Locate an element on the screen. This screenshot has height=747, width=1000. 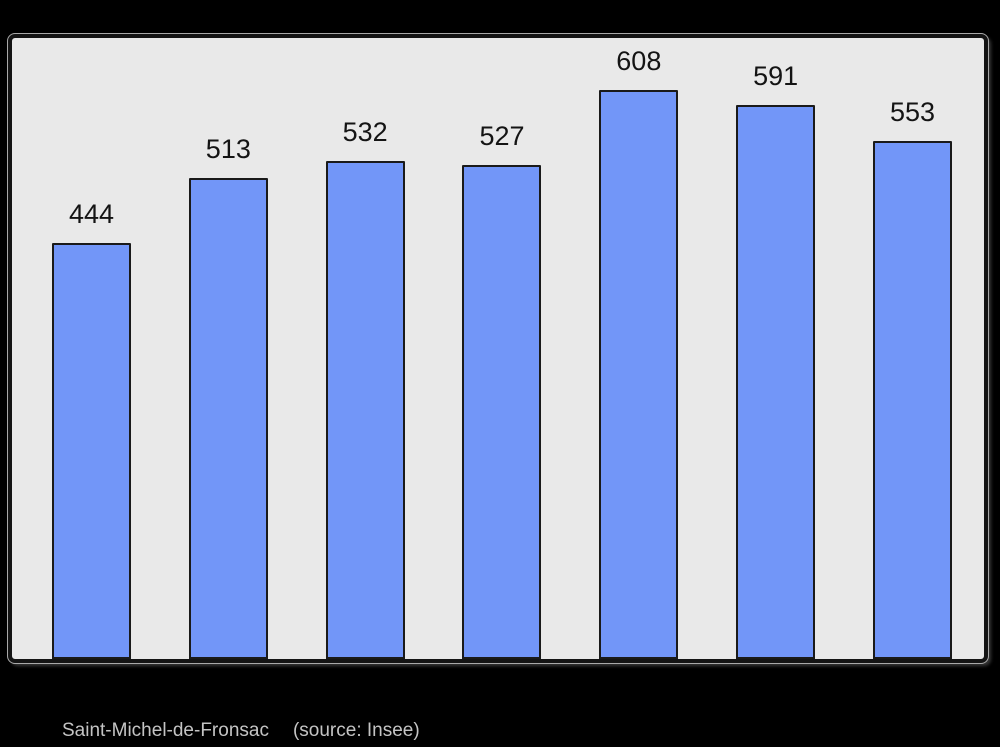
bar-value-label: 608 is located at coordinates (639, 61).